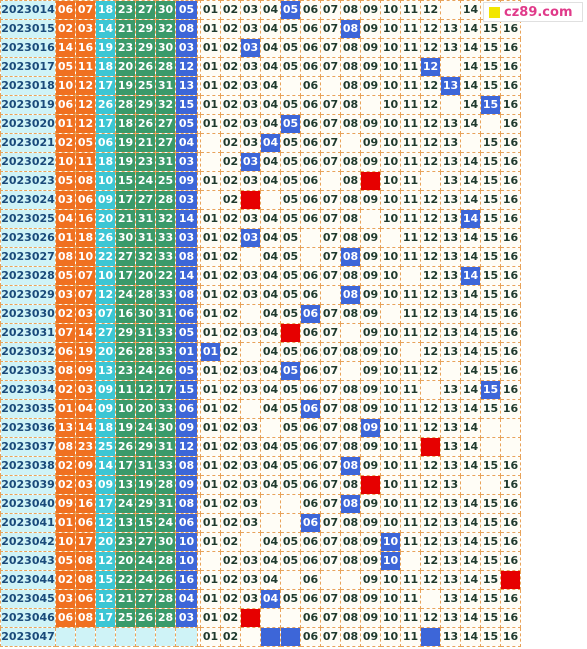 This screenshot has width=587, height=649. Describe the element at coordinates (28, 29) in the screenshot. I see `period-cell: 2023015` at that location.